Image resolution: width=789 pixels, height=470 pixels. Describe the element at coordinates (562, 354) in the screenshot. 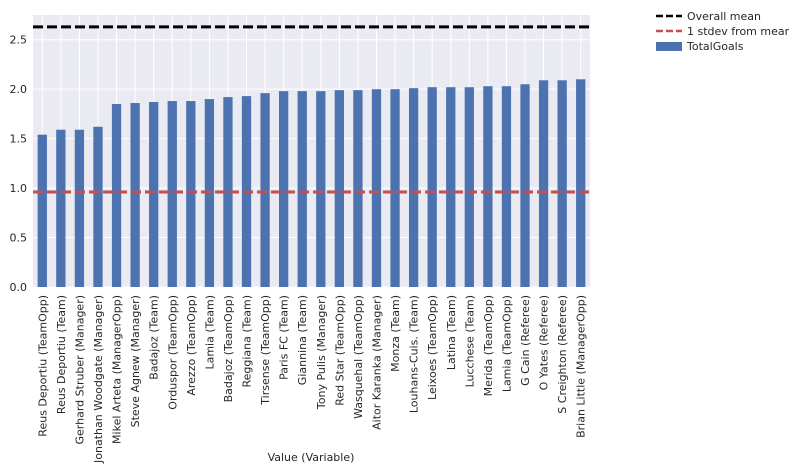

I see `x-tick-label: S Creighton (Referee)` at that location.